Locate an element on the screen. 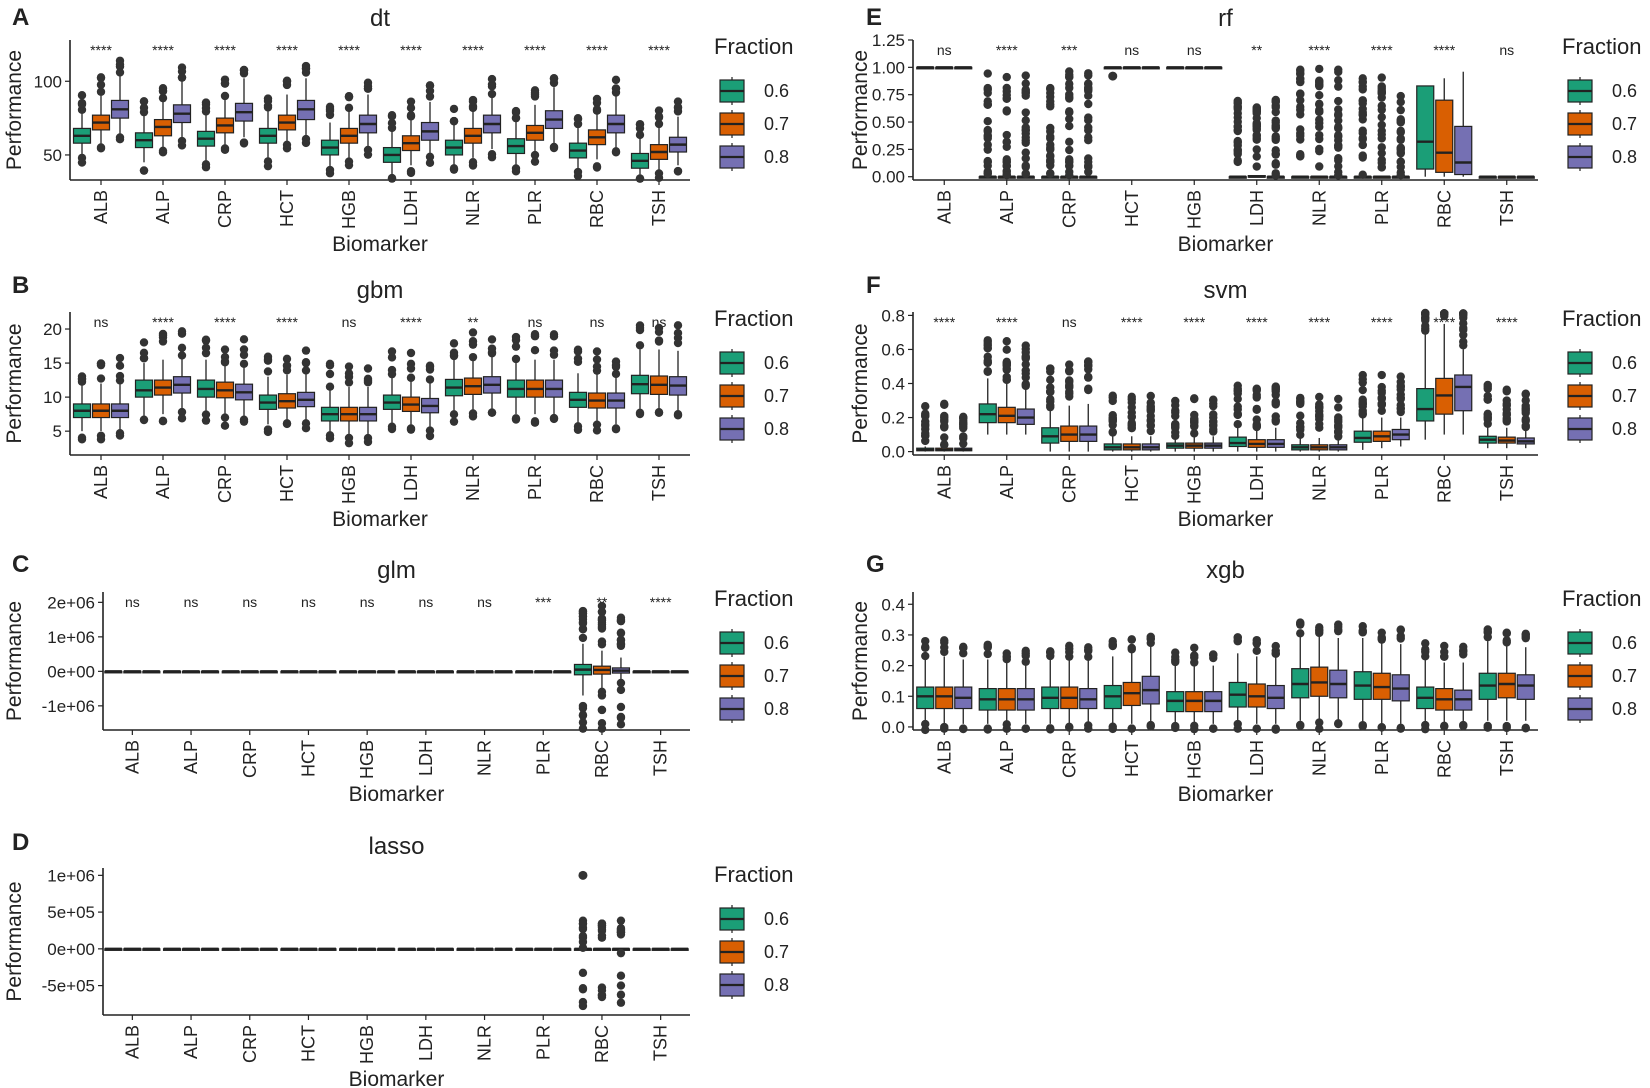  legend-label: 0.6 is located at coordinates (776, 643).